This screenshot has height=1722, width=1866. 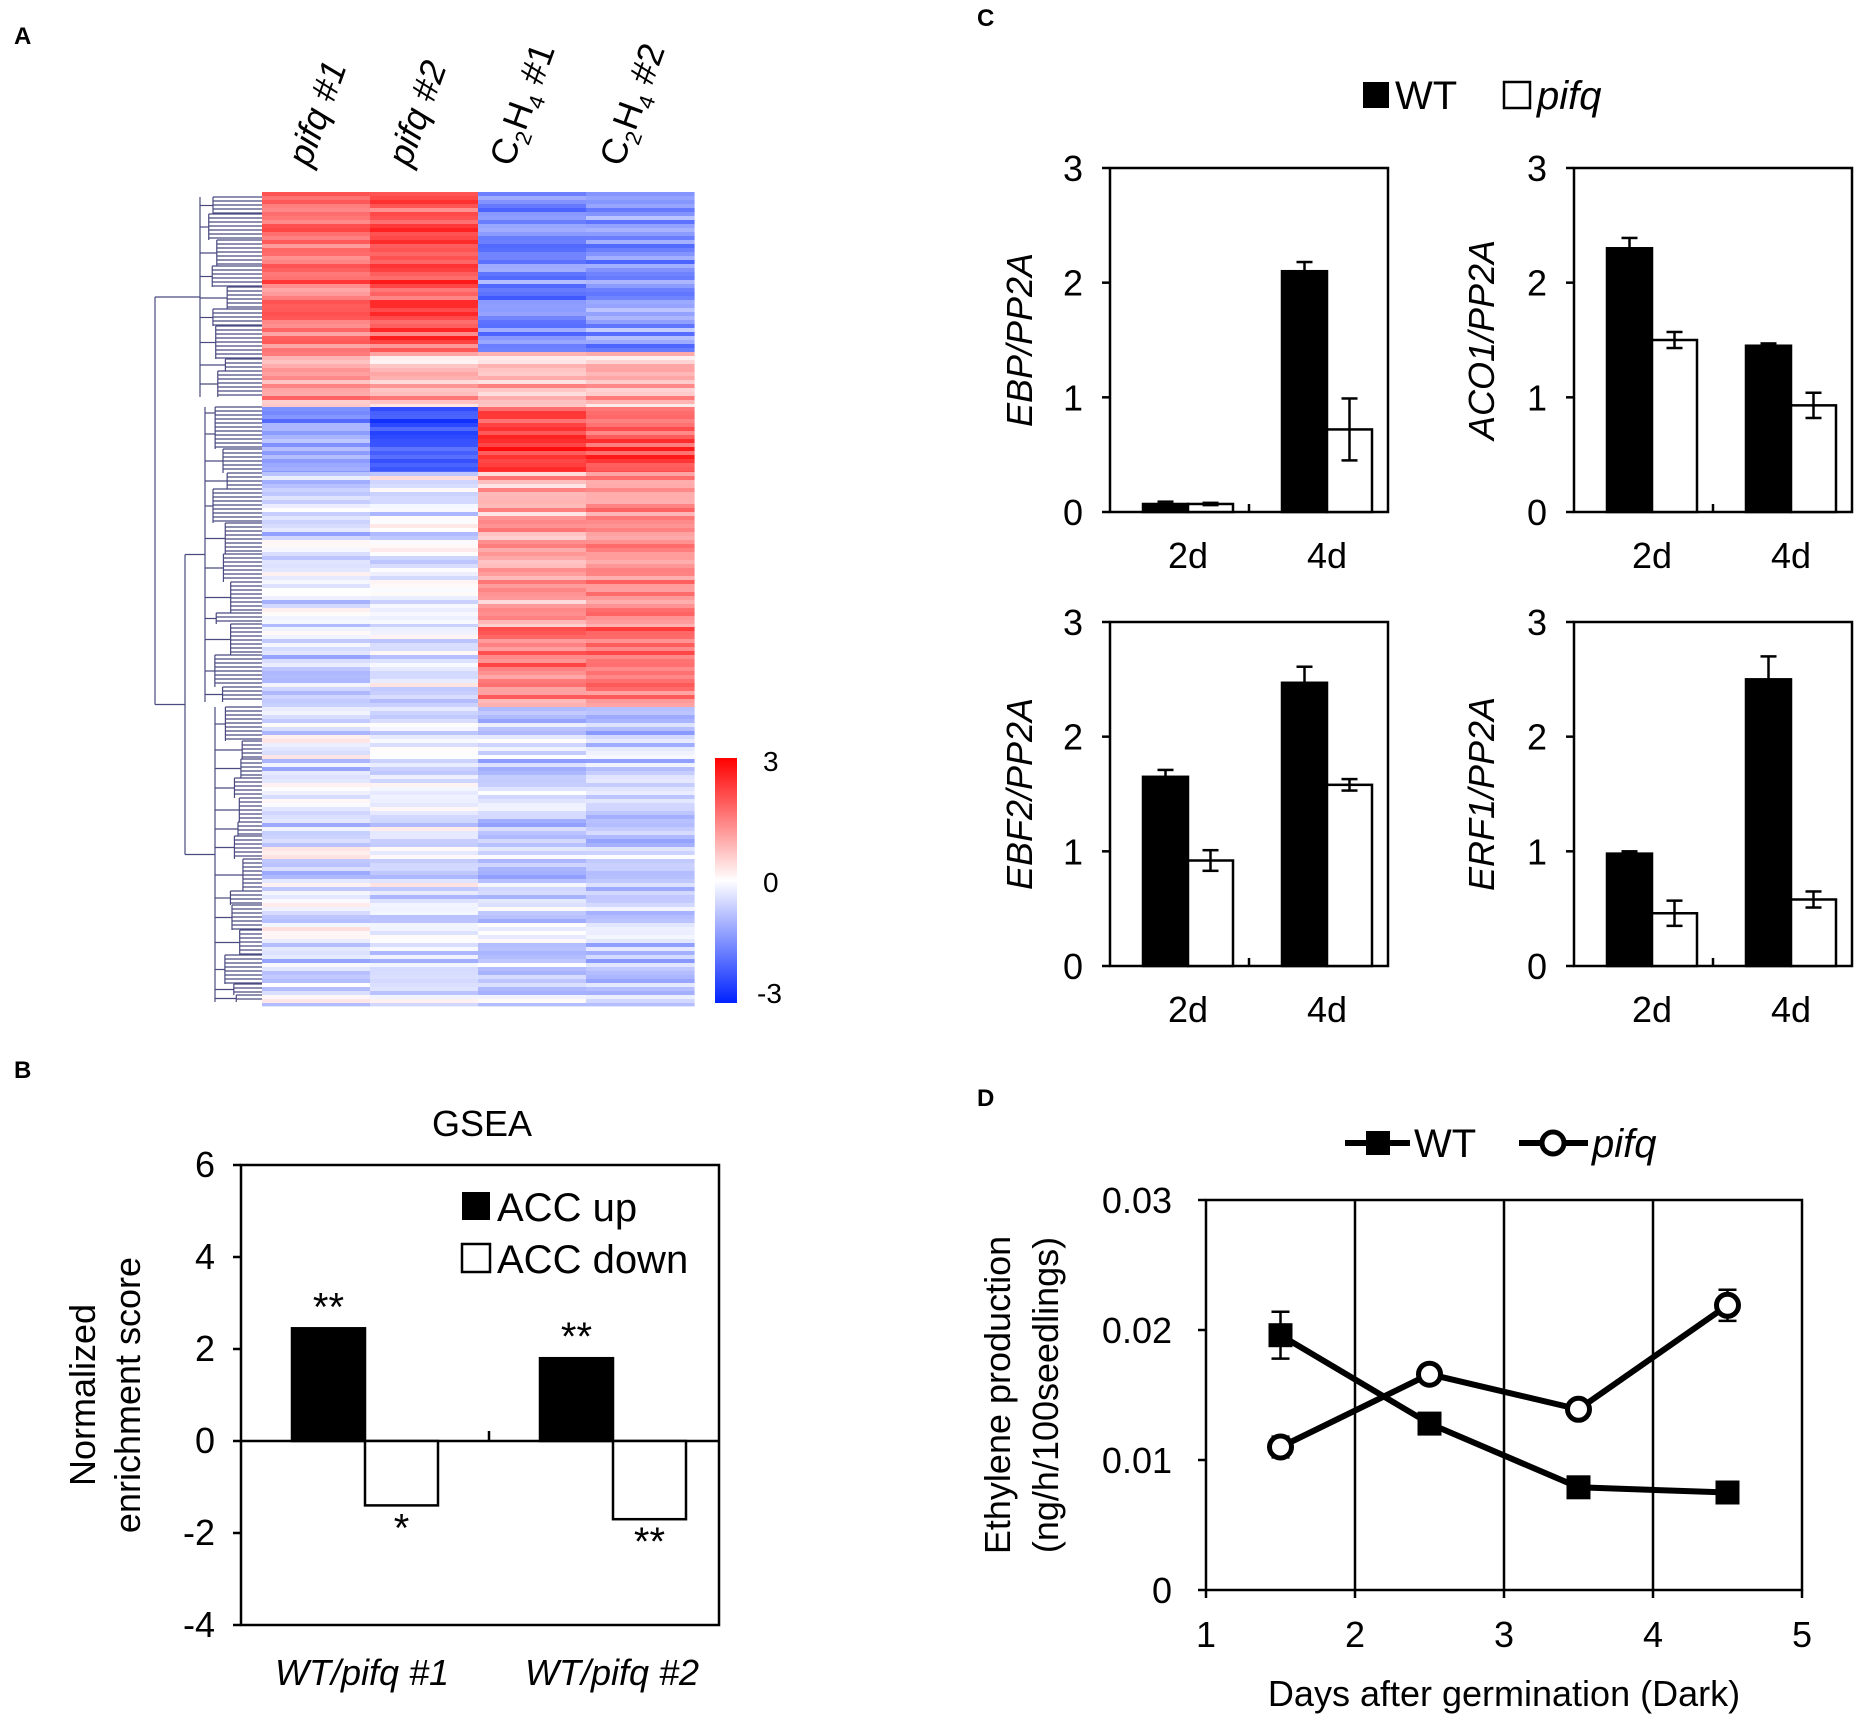 I want to click on subplot-category-label: 4d, so click(x=1791, y=555).